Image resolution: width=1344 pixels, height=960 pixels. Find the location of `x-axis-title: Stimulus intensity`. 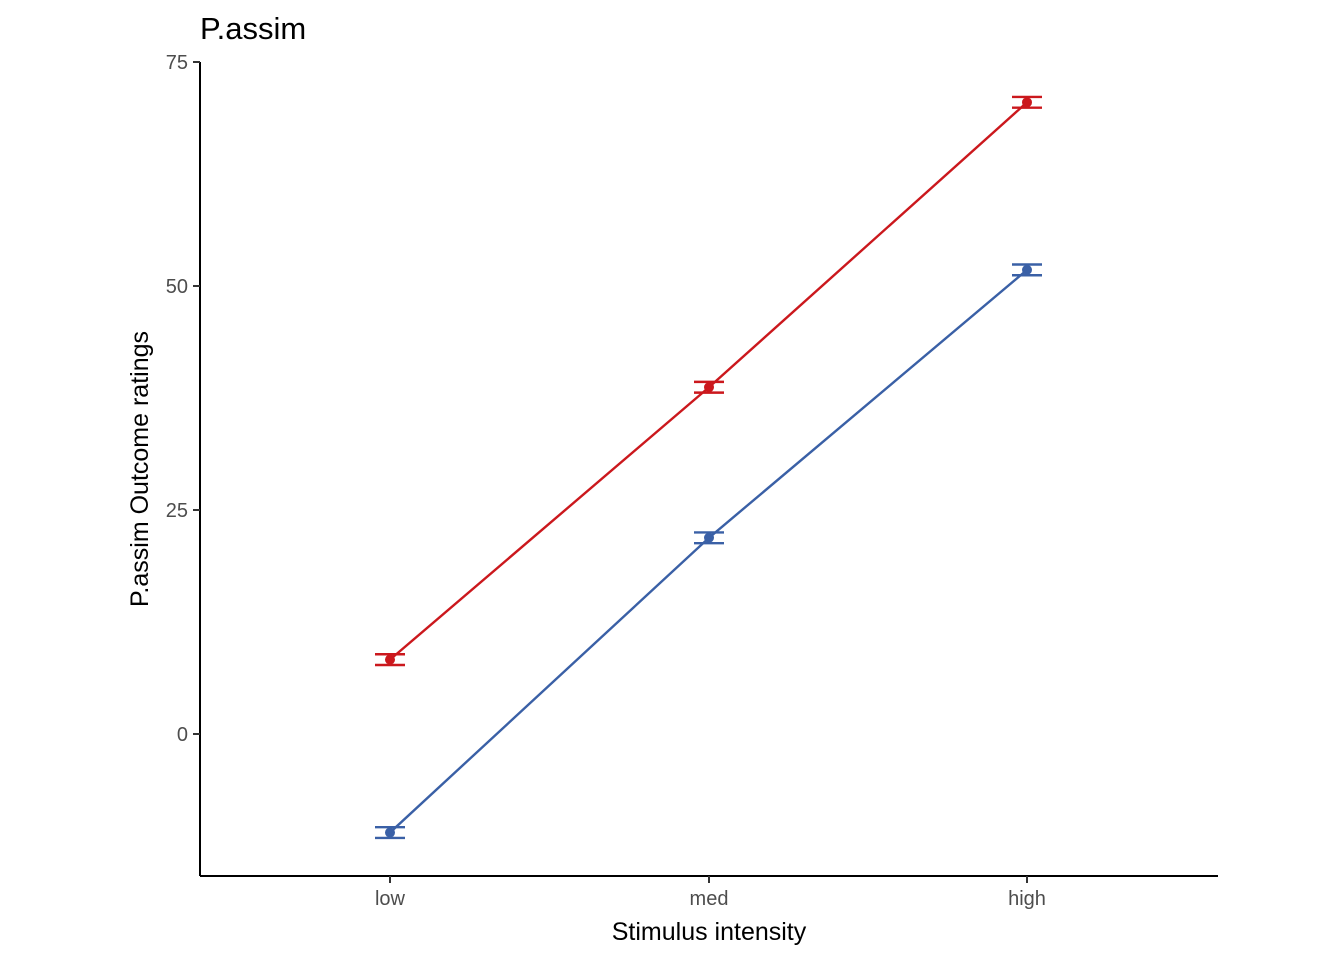

x-axis-title: Stimulus intensity is located at coordinates (709, 932).